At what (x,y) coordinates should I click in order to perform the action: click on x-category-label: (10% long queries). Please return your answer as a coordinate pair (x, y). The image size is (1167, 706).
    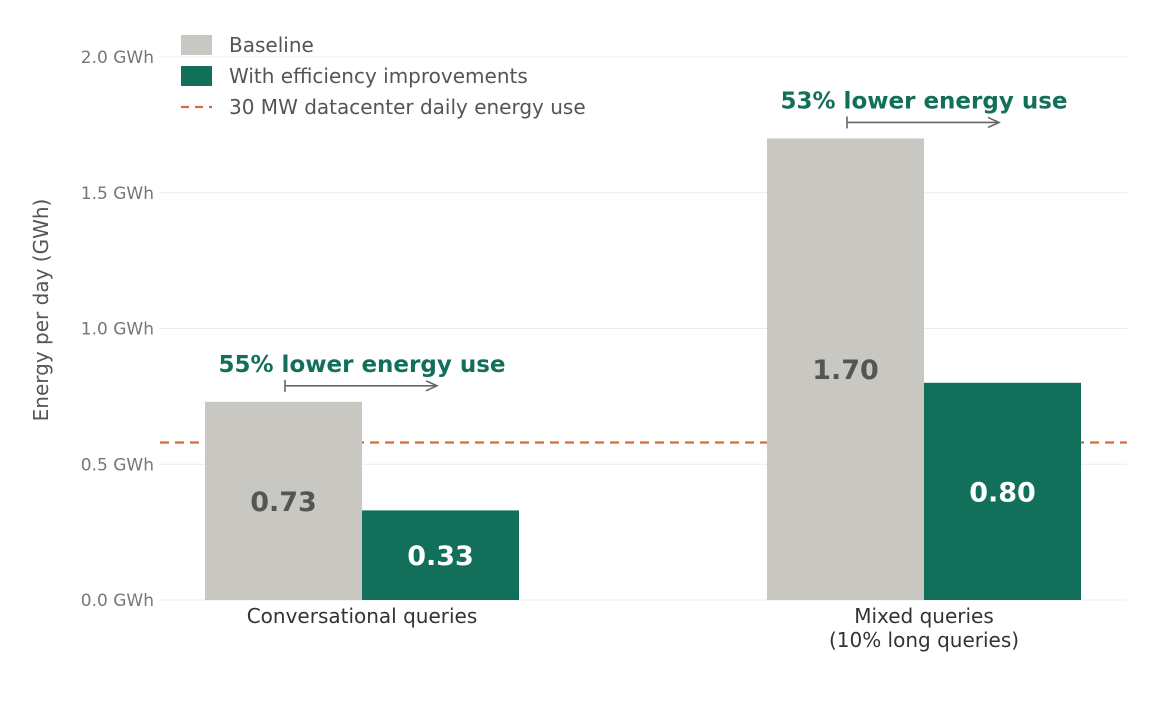
    Looking at the image, I should click on (924, 640).